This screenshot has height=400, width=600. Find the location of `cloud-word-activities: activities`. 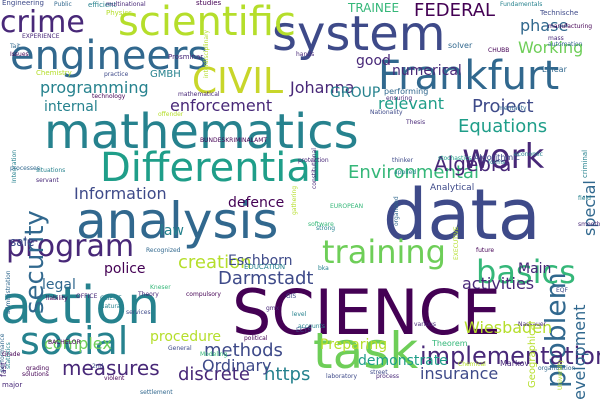

cloud-word-activities: activities is located at coordinates (498, 283).